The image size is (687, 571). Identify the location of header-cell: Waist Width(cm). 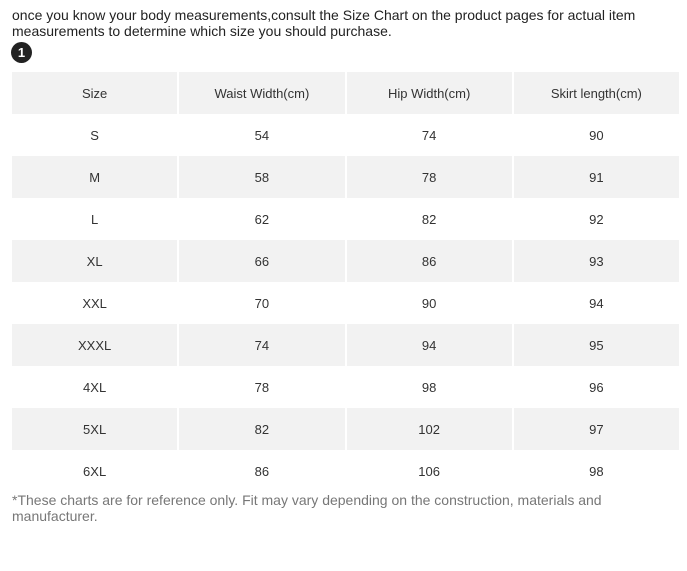
(262, 93).